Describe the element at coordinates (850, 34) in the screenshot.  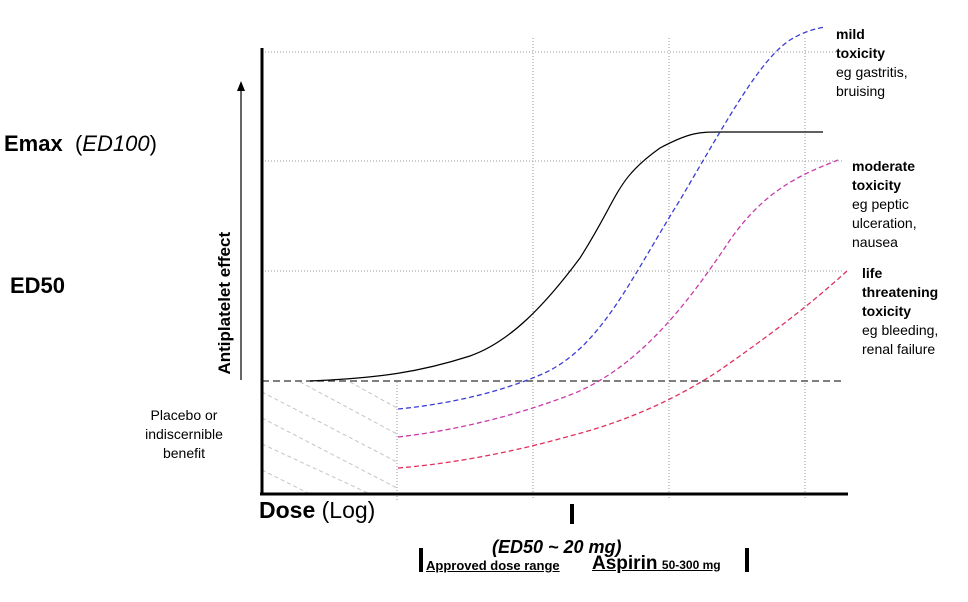
I see `mild-title-1: mild` at that location.